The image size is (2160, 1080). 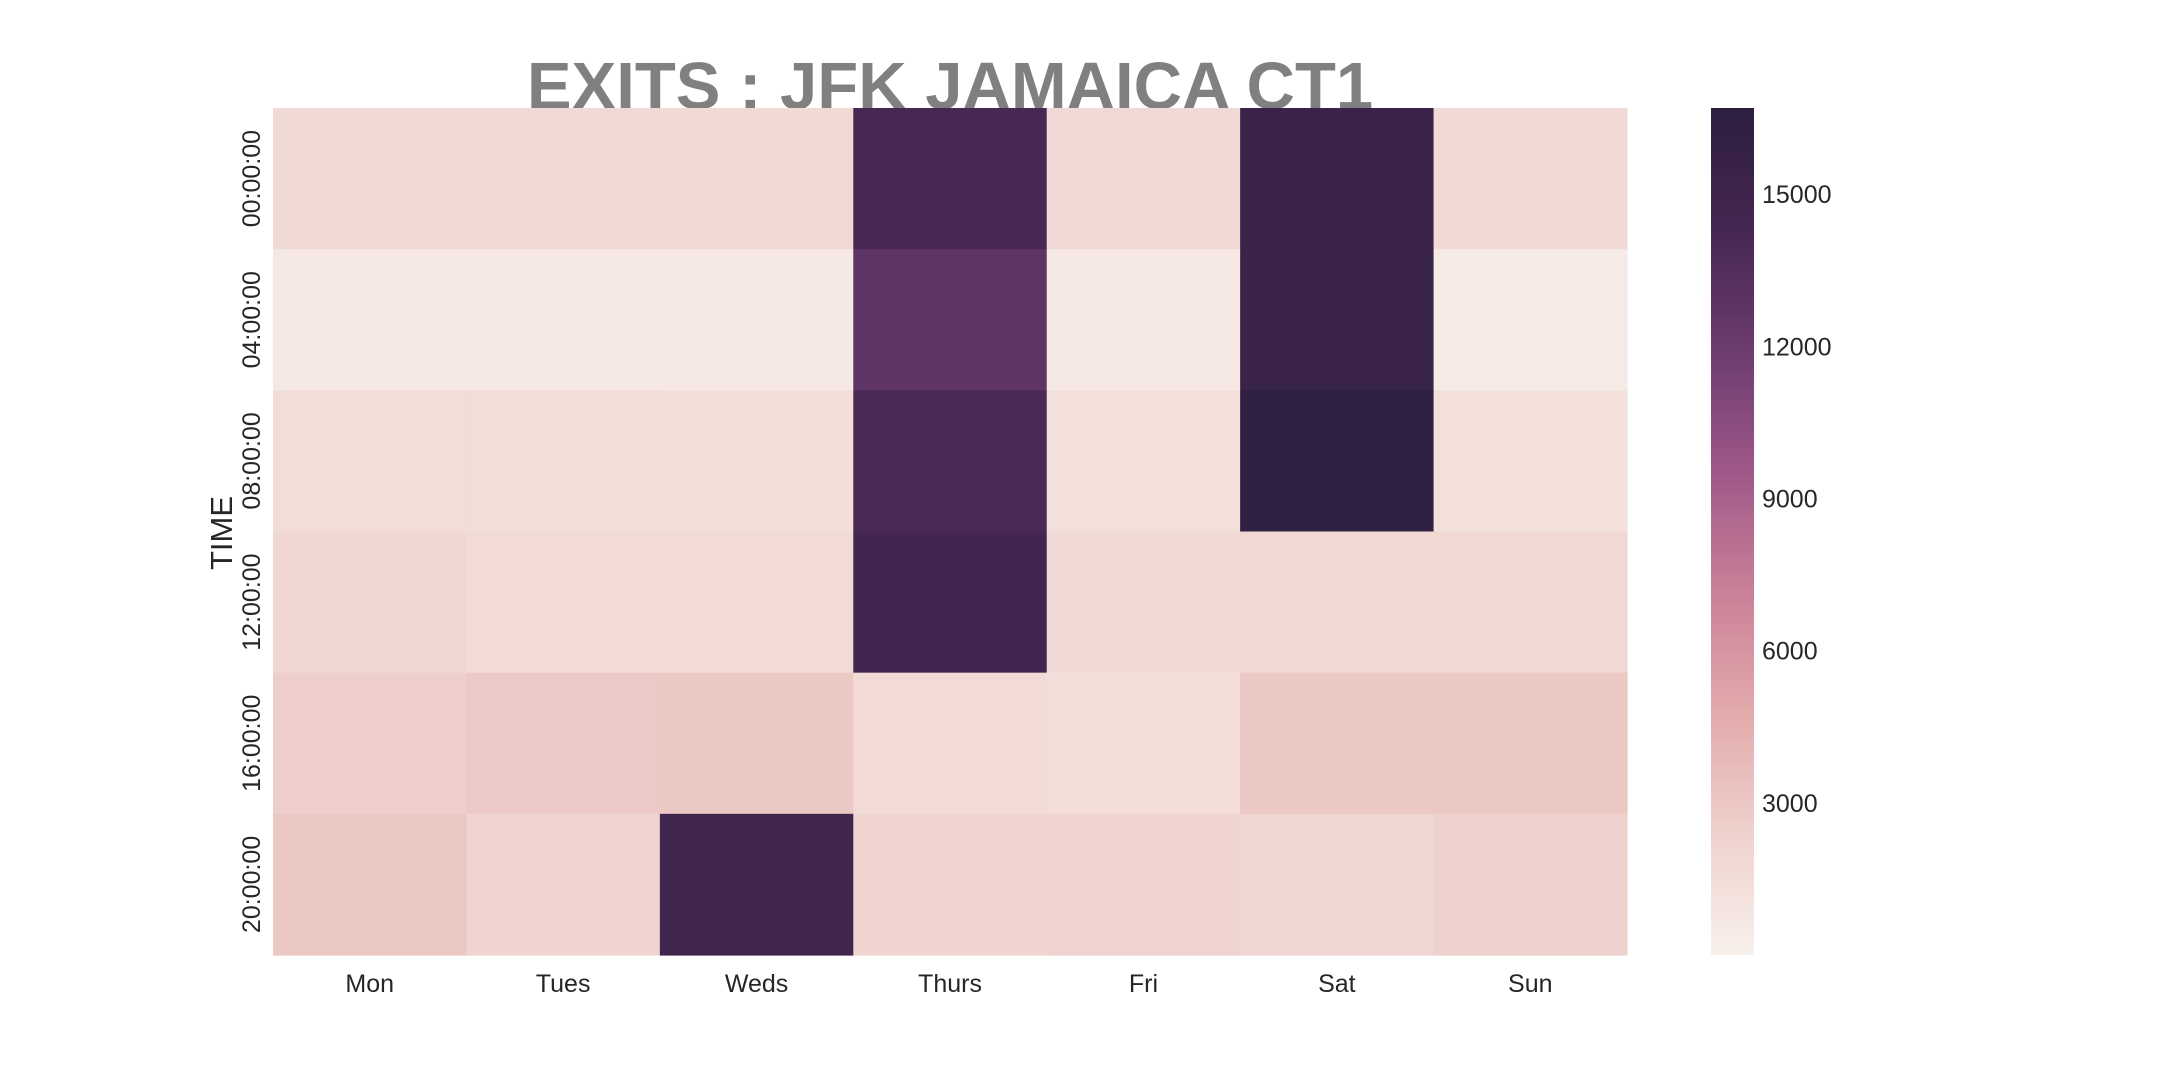 What do you see at coordinates (1797, 195) in the screenshot?
I see `colorbar-tick-15000: 15000` at bounding box center [1797, 195].